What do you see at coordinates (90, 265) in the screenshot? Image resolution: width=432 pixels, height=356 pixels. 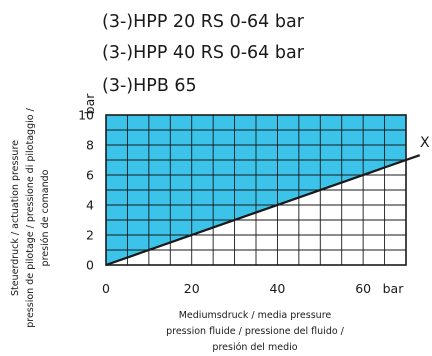 I see `y-tick-label: 0` at bounding box center [90, 265].